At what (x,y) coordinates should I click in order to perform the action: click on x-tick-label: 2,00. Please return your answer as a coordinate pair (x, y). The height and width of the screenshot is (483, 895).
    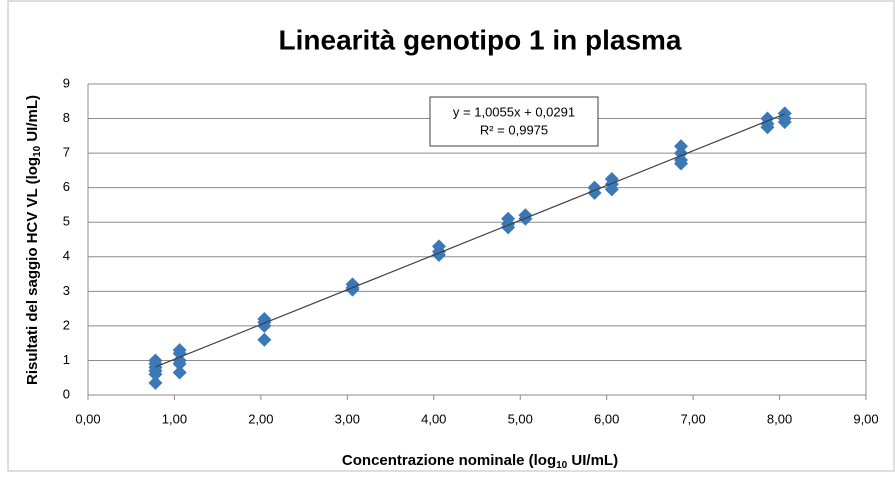
    Looking at the image, I should click on (260, 418).